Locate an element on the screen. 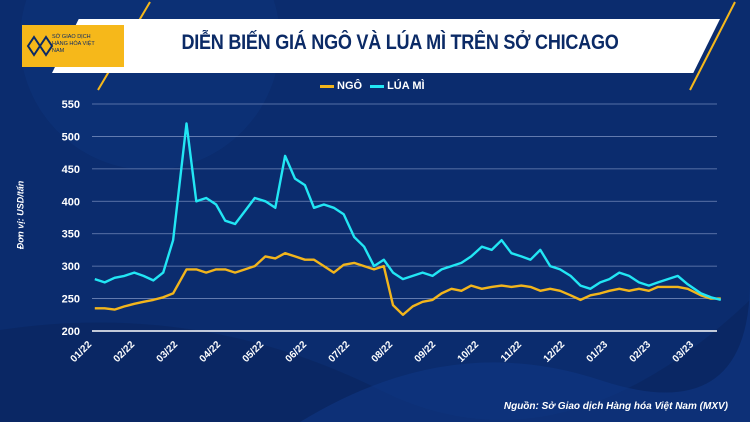 This screenshot has height=422, width=750. x-tick-label: 04/22 is located at coordinates (211, 352).